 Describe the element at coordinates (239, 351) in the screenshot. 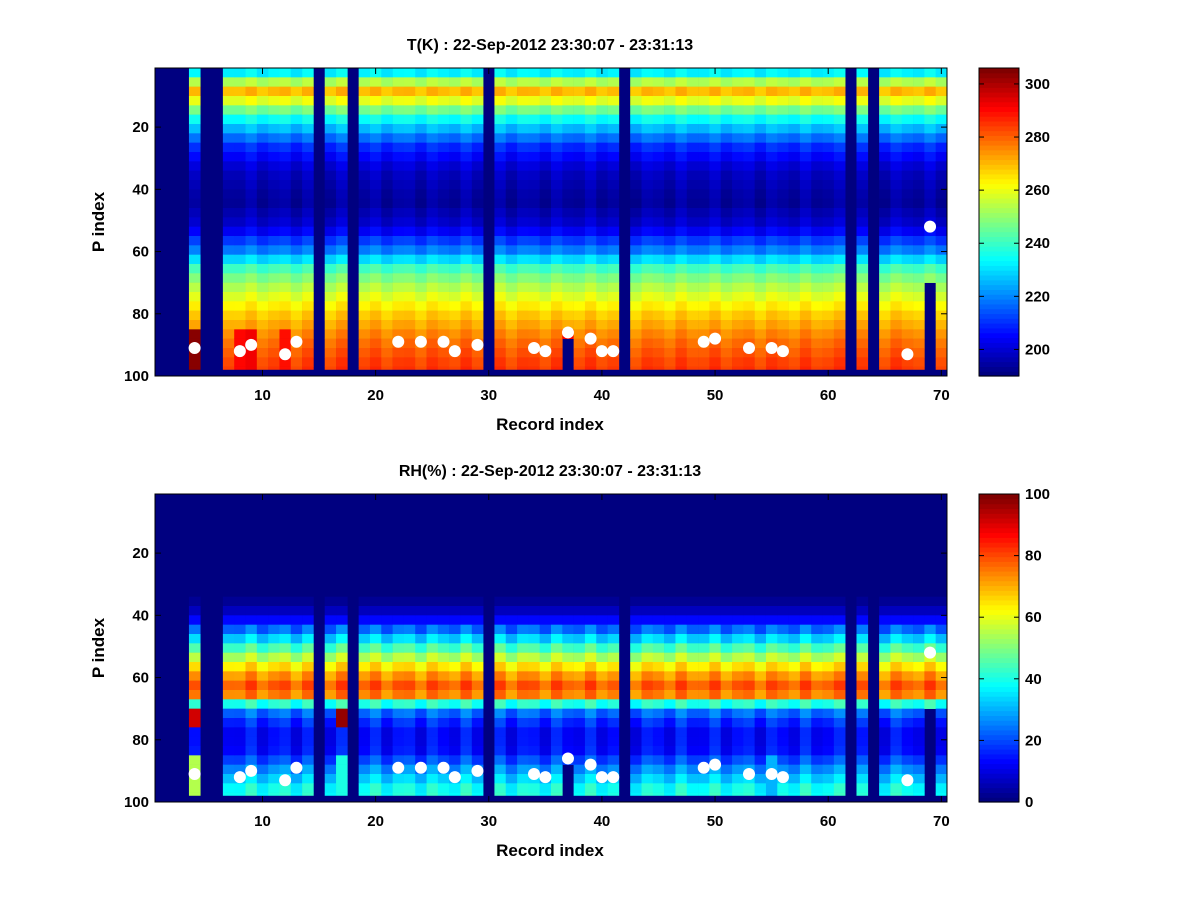

I see `temperature-surface-marker` at that location.